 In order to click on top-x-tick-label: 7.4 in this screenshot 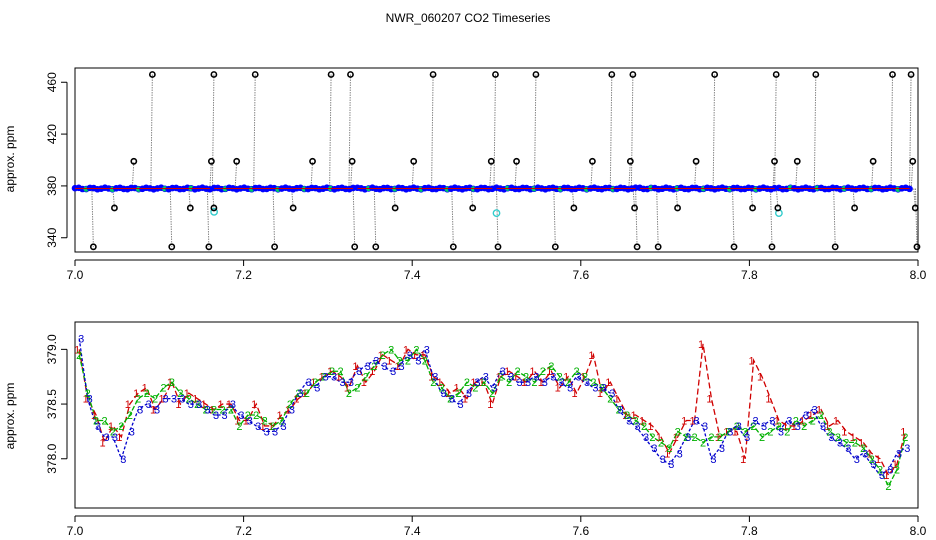, I will do `click(412, 275)`.